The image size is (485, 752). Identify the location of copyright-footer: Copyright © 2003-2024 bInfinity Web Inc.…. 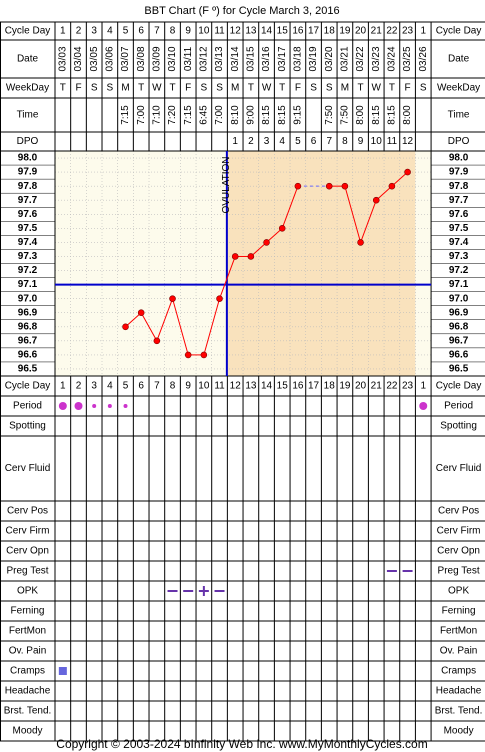
(241, 744).